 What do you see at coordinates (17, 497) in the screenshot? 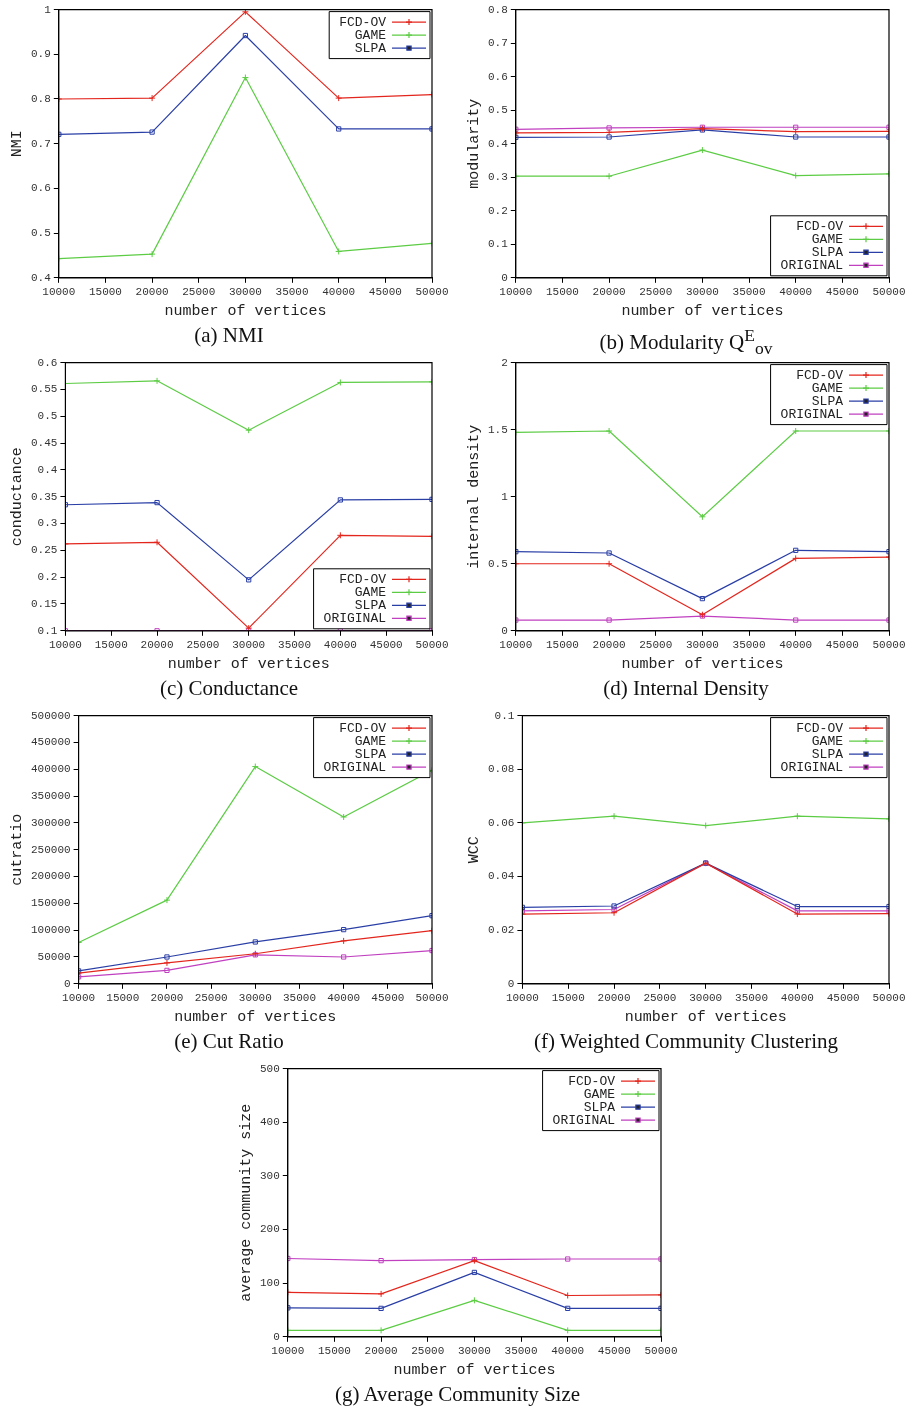
I see `y-axis-title: conductance` at bounding box center [17, 497].